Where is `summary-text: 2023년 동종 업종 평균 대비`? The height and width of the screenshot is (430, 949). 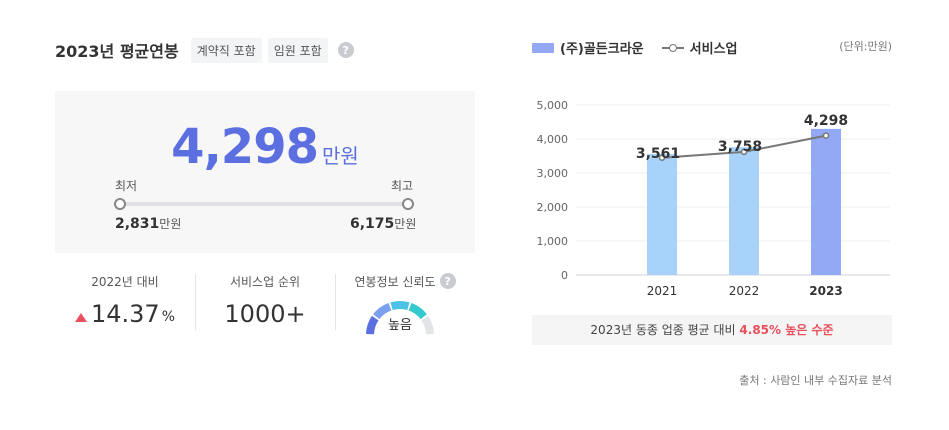
summary-text: 2023년 동종 업종 평균 대비 is located at coordinates (663, 330).